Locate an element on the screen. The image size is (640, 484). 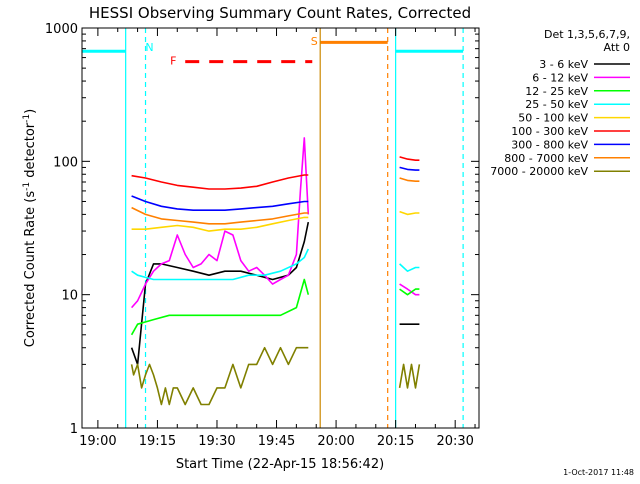
x-axis-label: Start Time (22-Apr-15 18:56:42) is located at coordinates (280, 464).